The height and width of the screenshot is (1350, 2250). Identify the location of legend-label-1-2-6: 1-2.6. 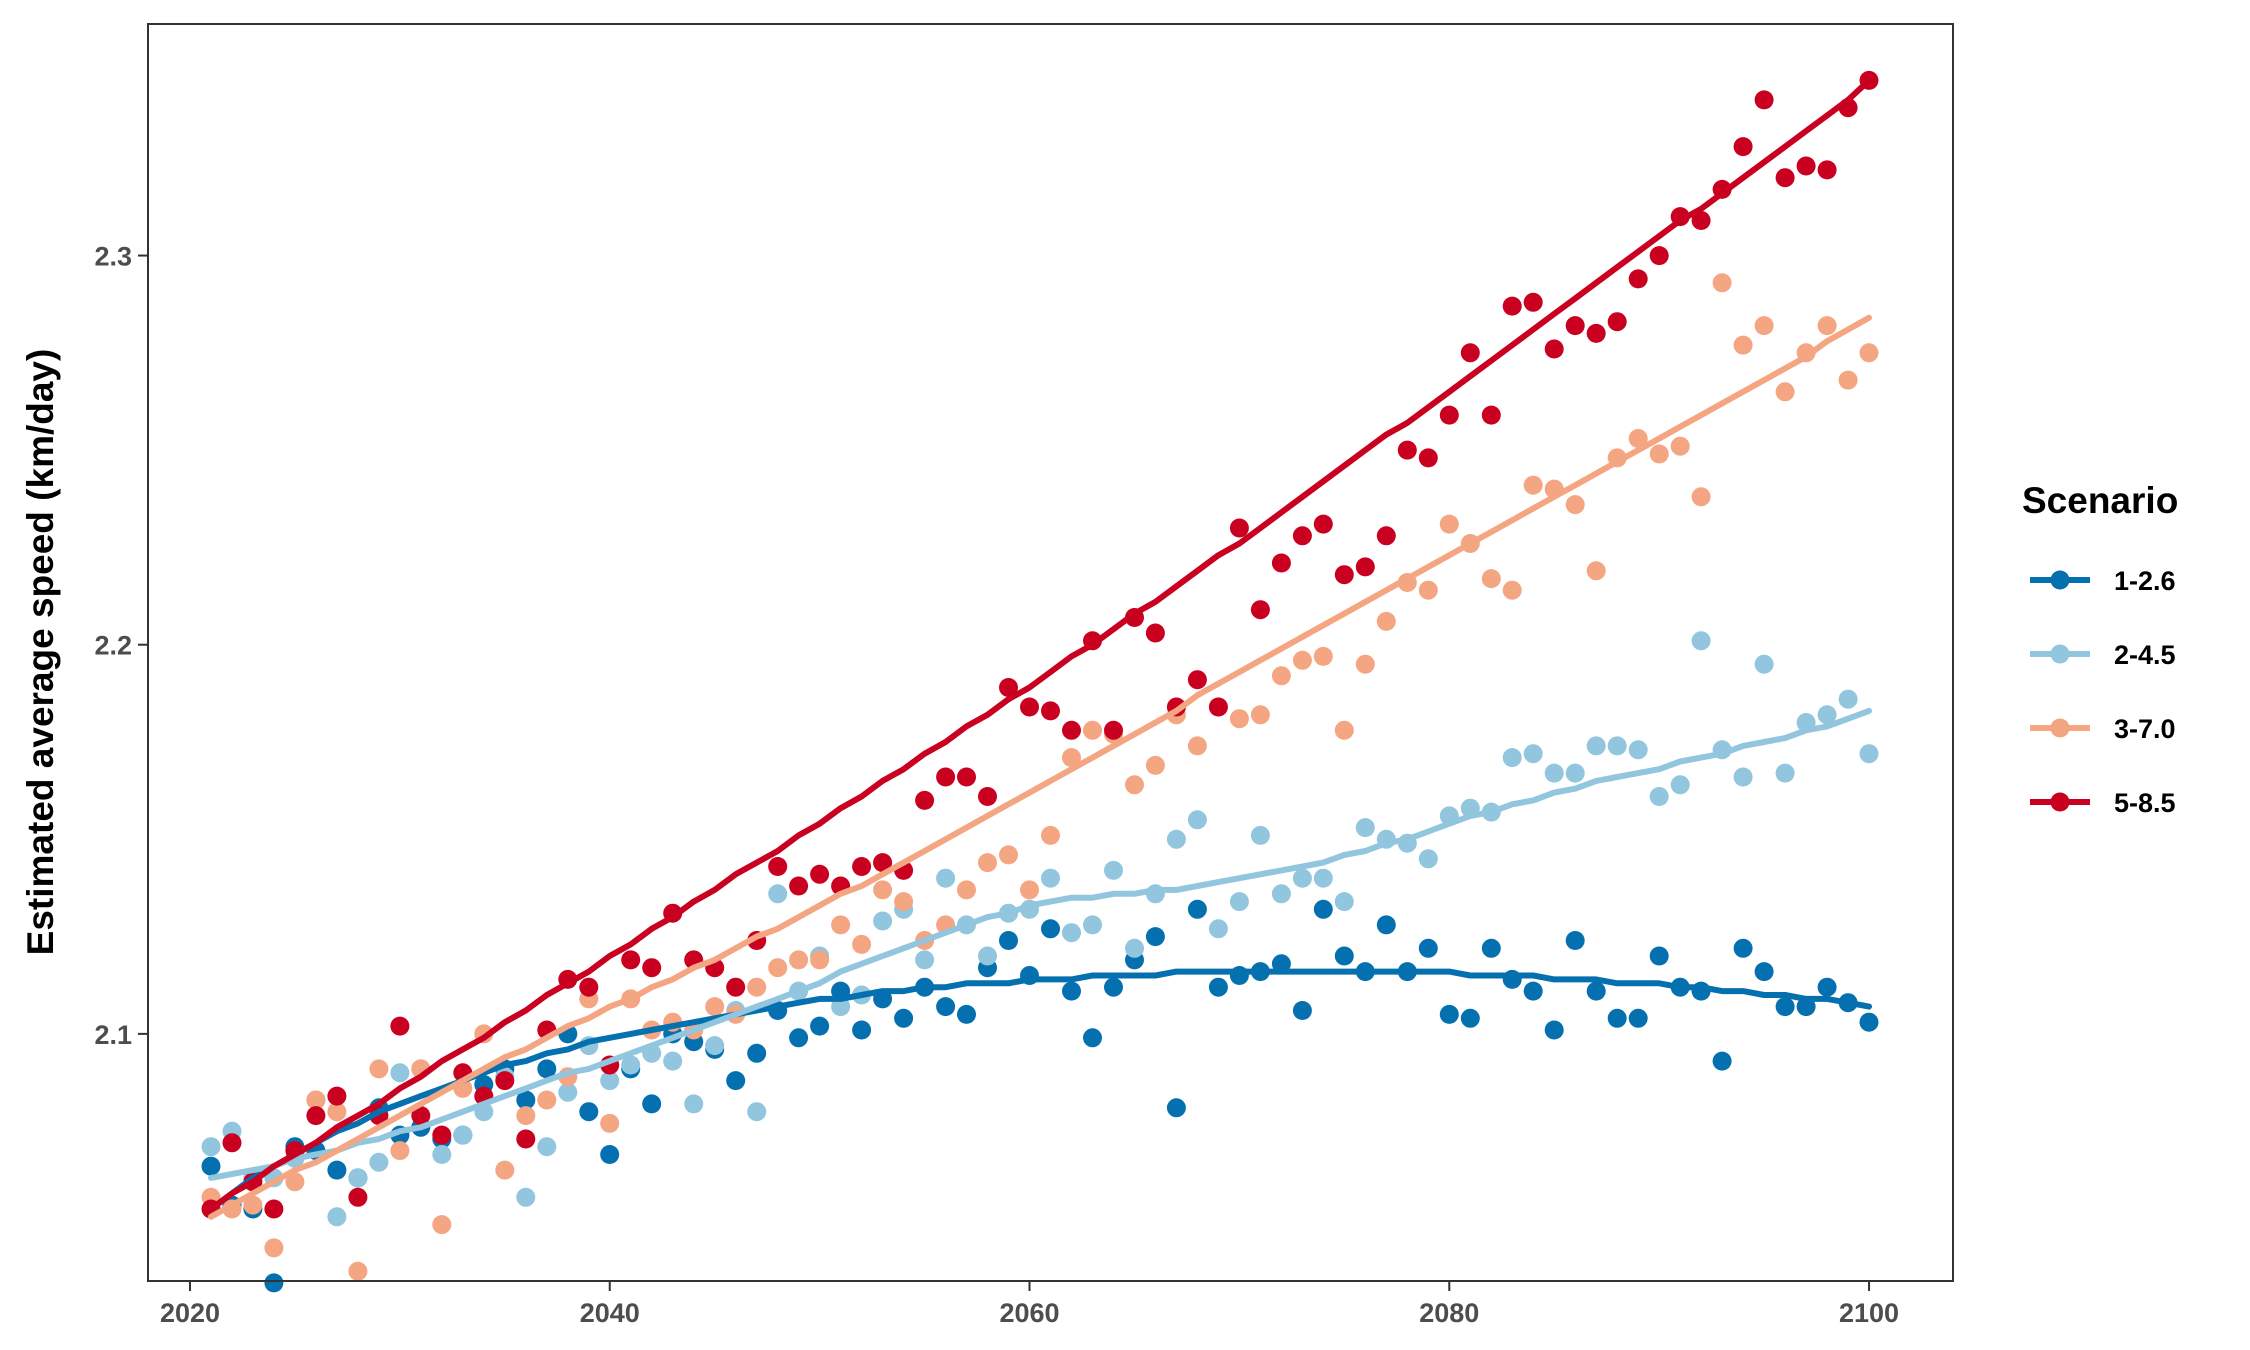
(2145, 581).